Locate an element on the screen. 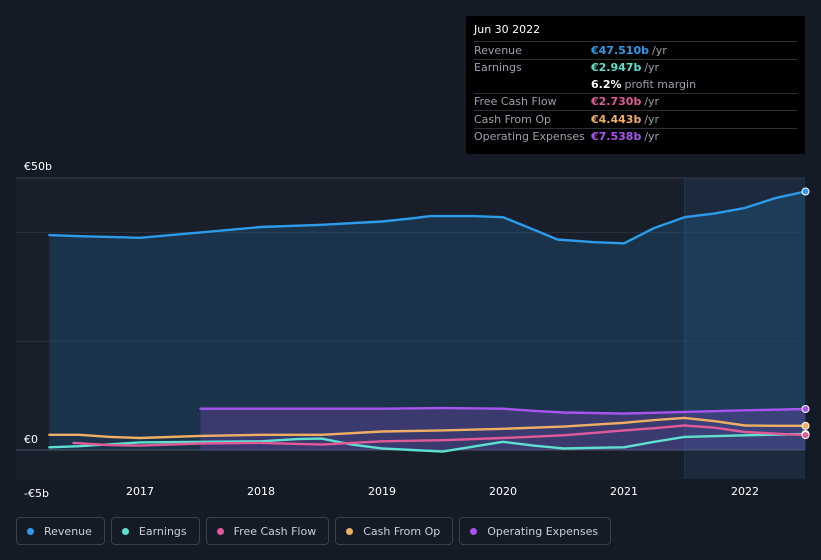  tooltip-row: Cash From Op €4.443b/yr is located at coordinates (635, 119).